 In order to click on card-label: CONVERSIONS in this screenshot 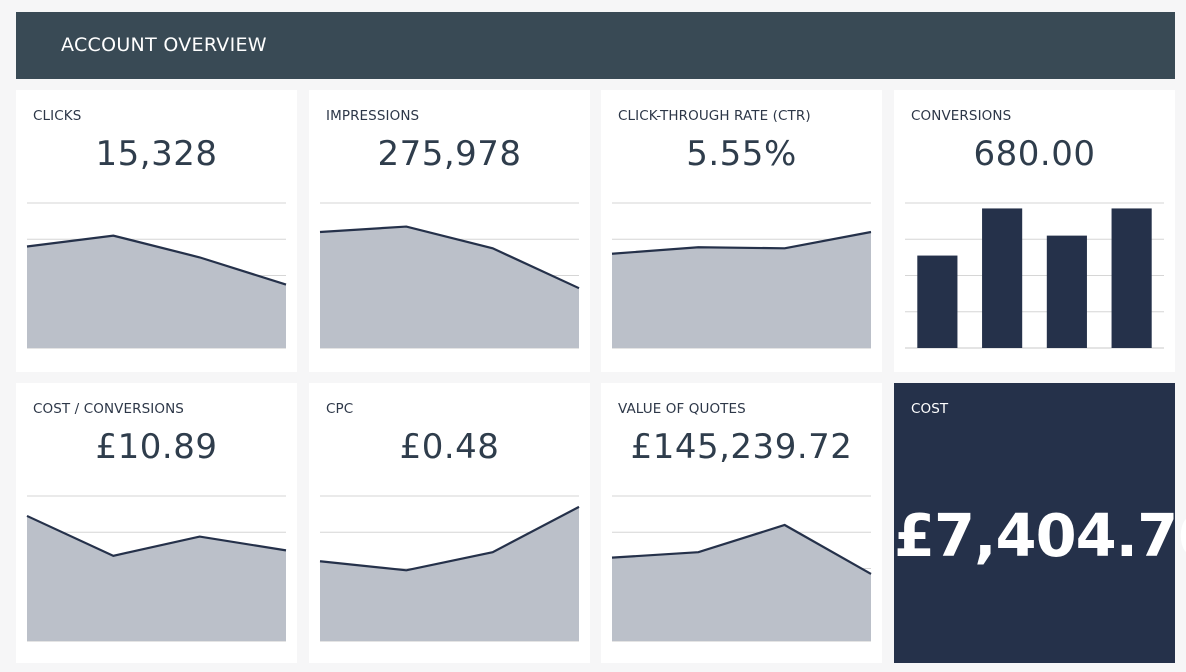, I will do `click(961, 116)`.